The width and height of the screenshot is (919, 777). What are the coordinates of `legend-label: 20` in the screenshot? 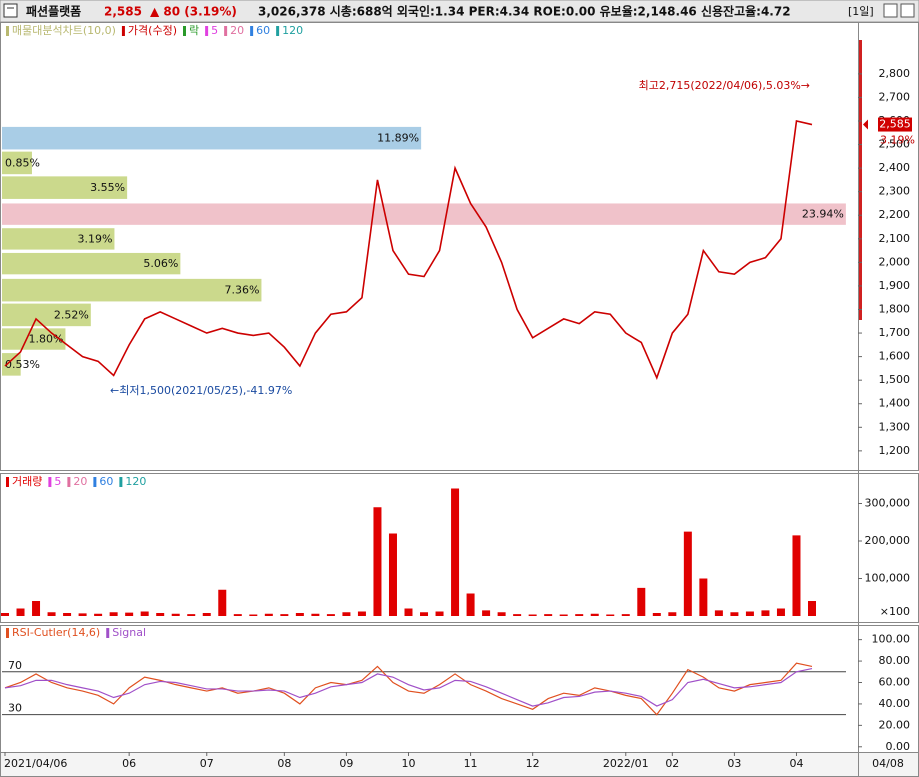 It's located at (80, 481).